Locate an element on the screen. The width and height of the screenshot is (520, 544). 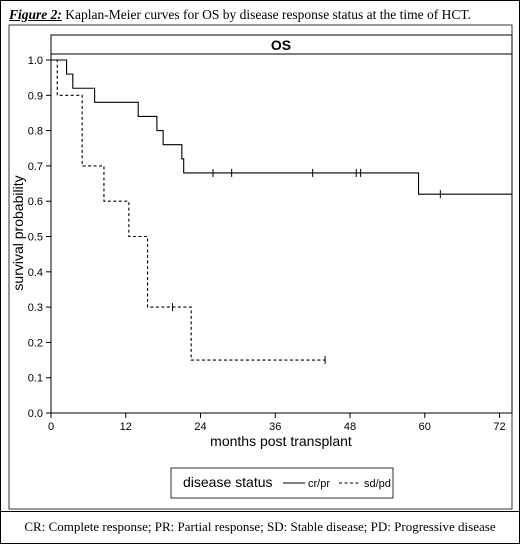
x-tick-label: 24 is located at coordinates (200, 427).